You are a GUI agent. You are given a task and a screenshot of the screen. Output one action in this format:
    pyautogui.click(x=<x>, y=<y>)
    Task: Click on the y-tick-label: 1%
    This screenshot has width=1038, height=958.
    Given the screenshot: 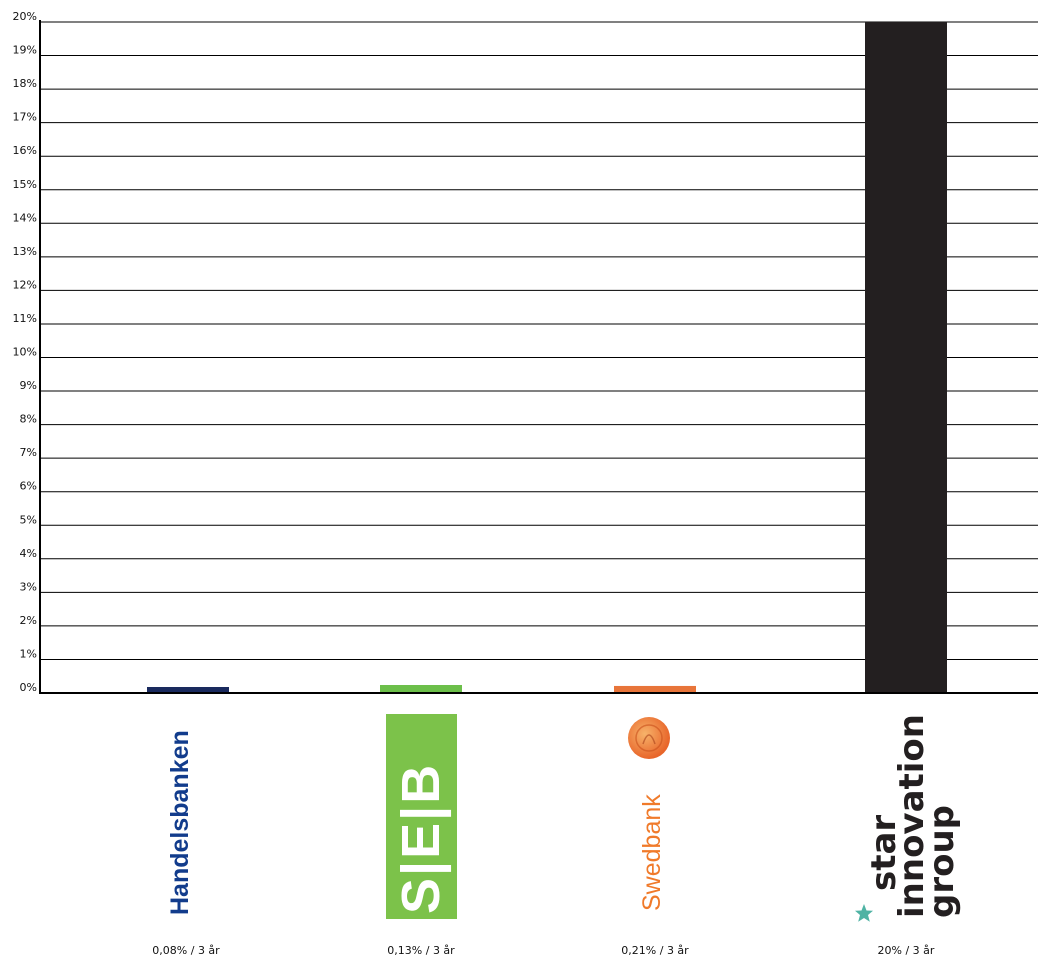 What is the action you would take?
    pyautogui.click(x=28, y=653)
    